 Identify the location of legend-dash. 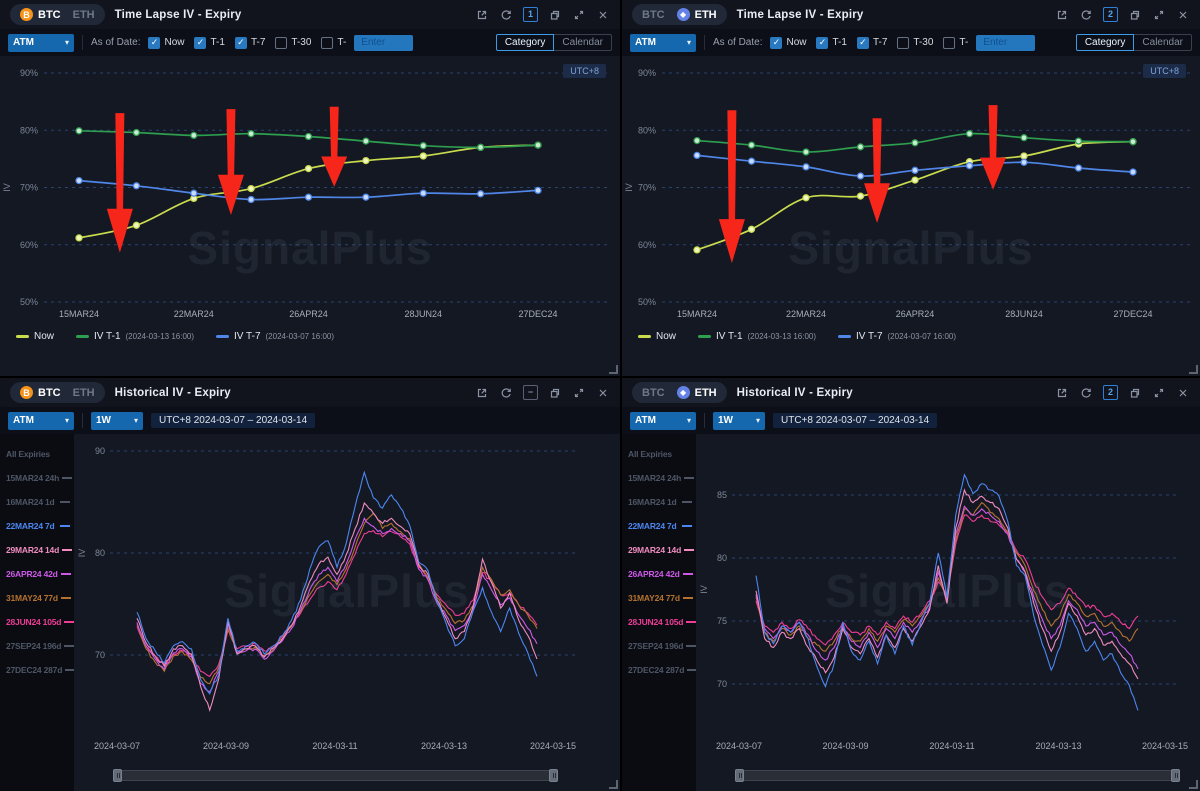
(845, 336).